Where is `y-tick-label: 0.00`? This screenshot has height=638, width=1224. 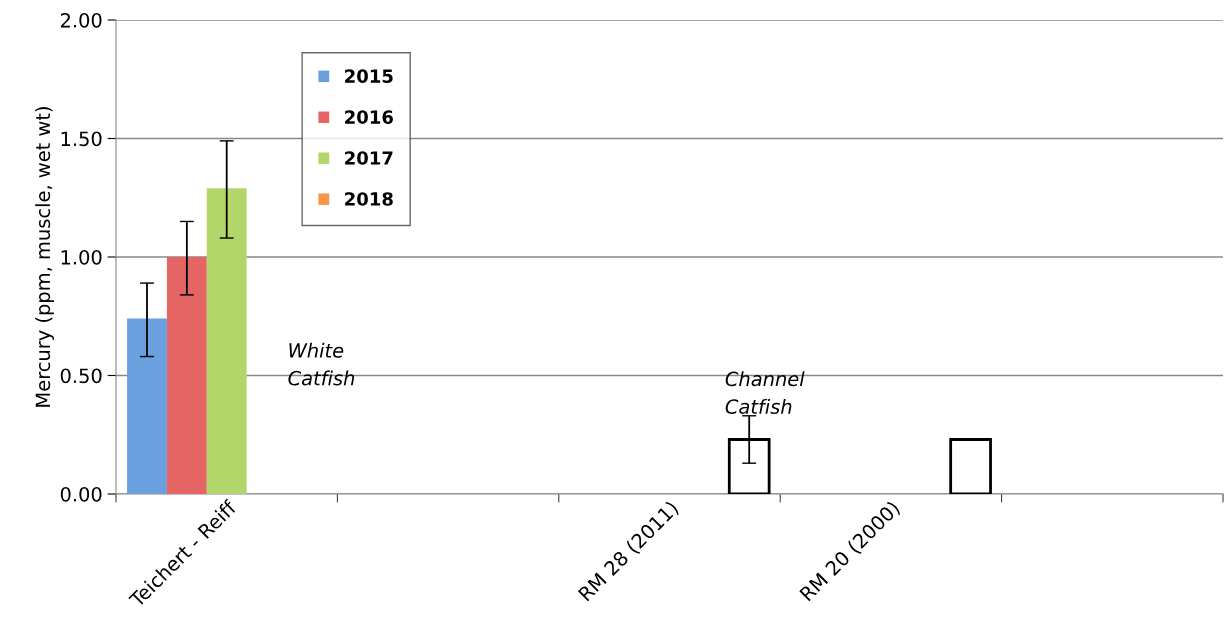 y-tick-label: 0.00 is located at coordinates (81, 494).